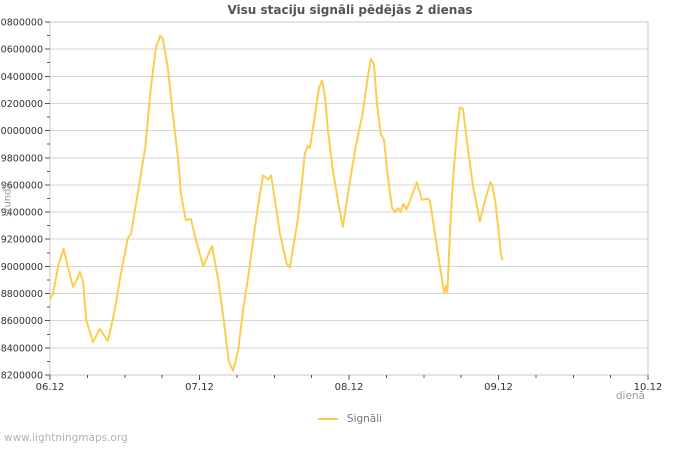 This screenshot has height=450, width=700. Describe the element at coordinates (21, 50) in the screenshot. I see `svg-text: 10600000` at that location.